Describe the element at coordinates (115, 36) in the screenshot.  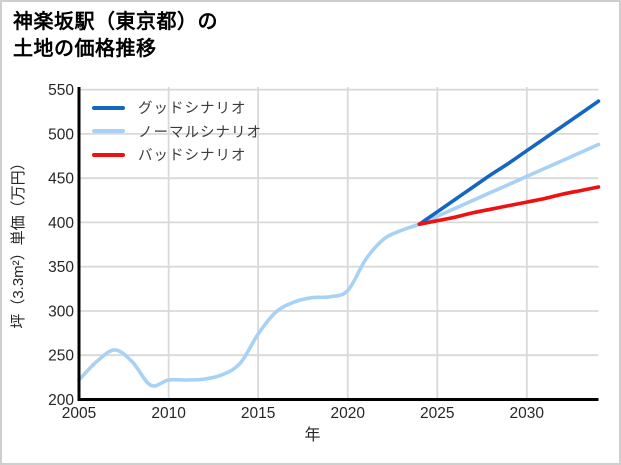
I see `chart-title: 神楽坂駅（東京都）の 土地の価格推移` at that location.